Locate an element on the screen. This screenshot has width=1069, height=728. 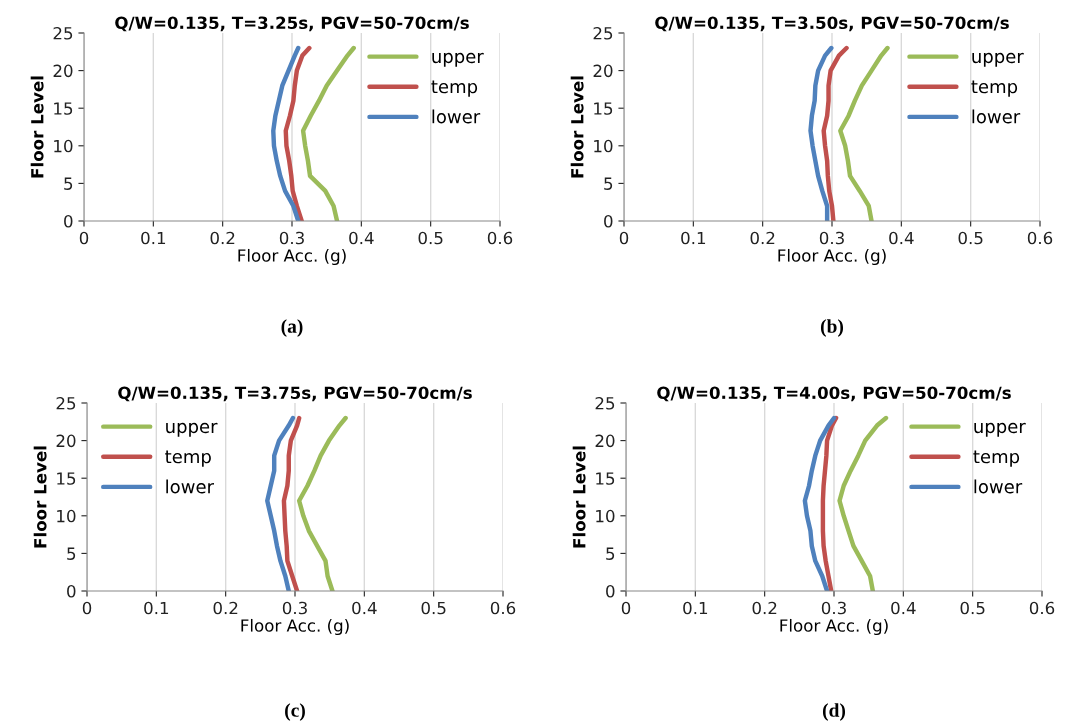
chart-title: Q/W=0.135, T=3.25s, PGV=50-70cm/s is located at coordinates (292, 24).